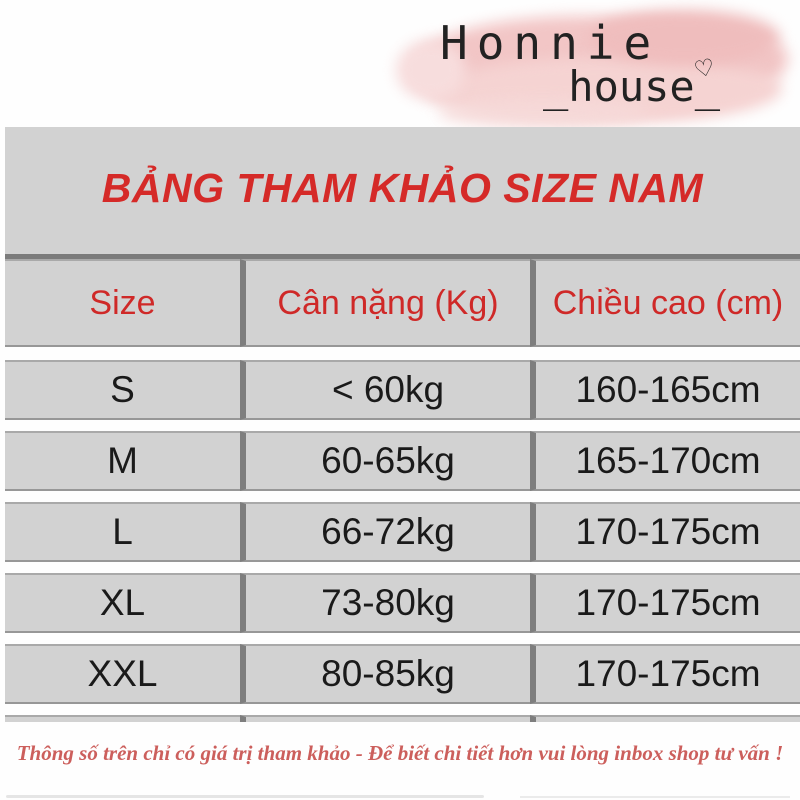 This screenshot has width=800, height=800. I want to click on cropped-row, so click(402, 718).